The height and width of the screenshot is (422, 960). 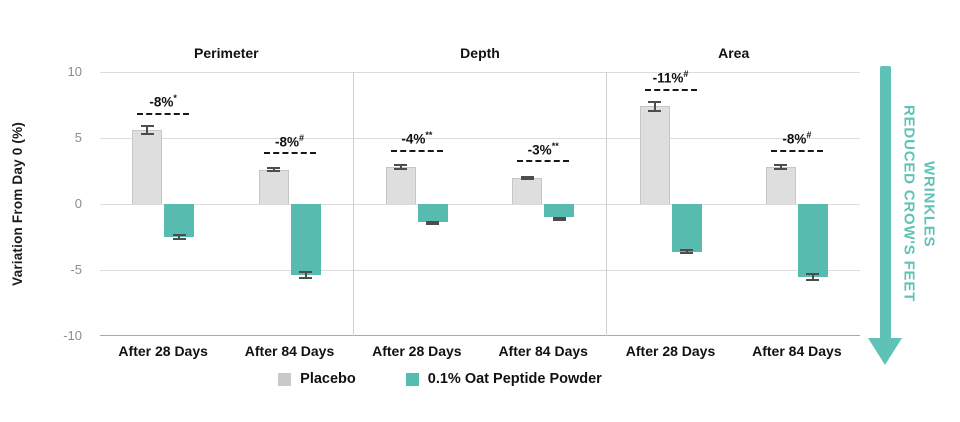 I want to click on bar-pair: -11%#, so click(x=670, y=202).